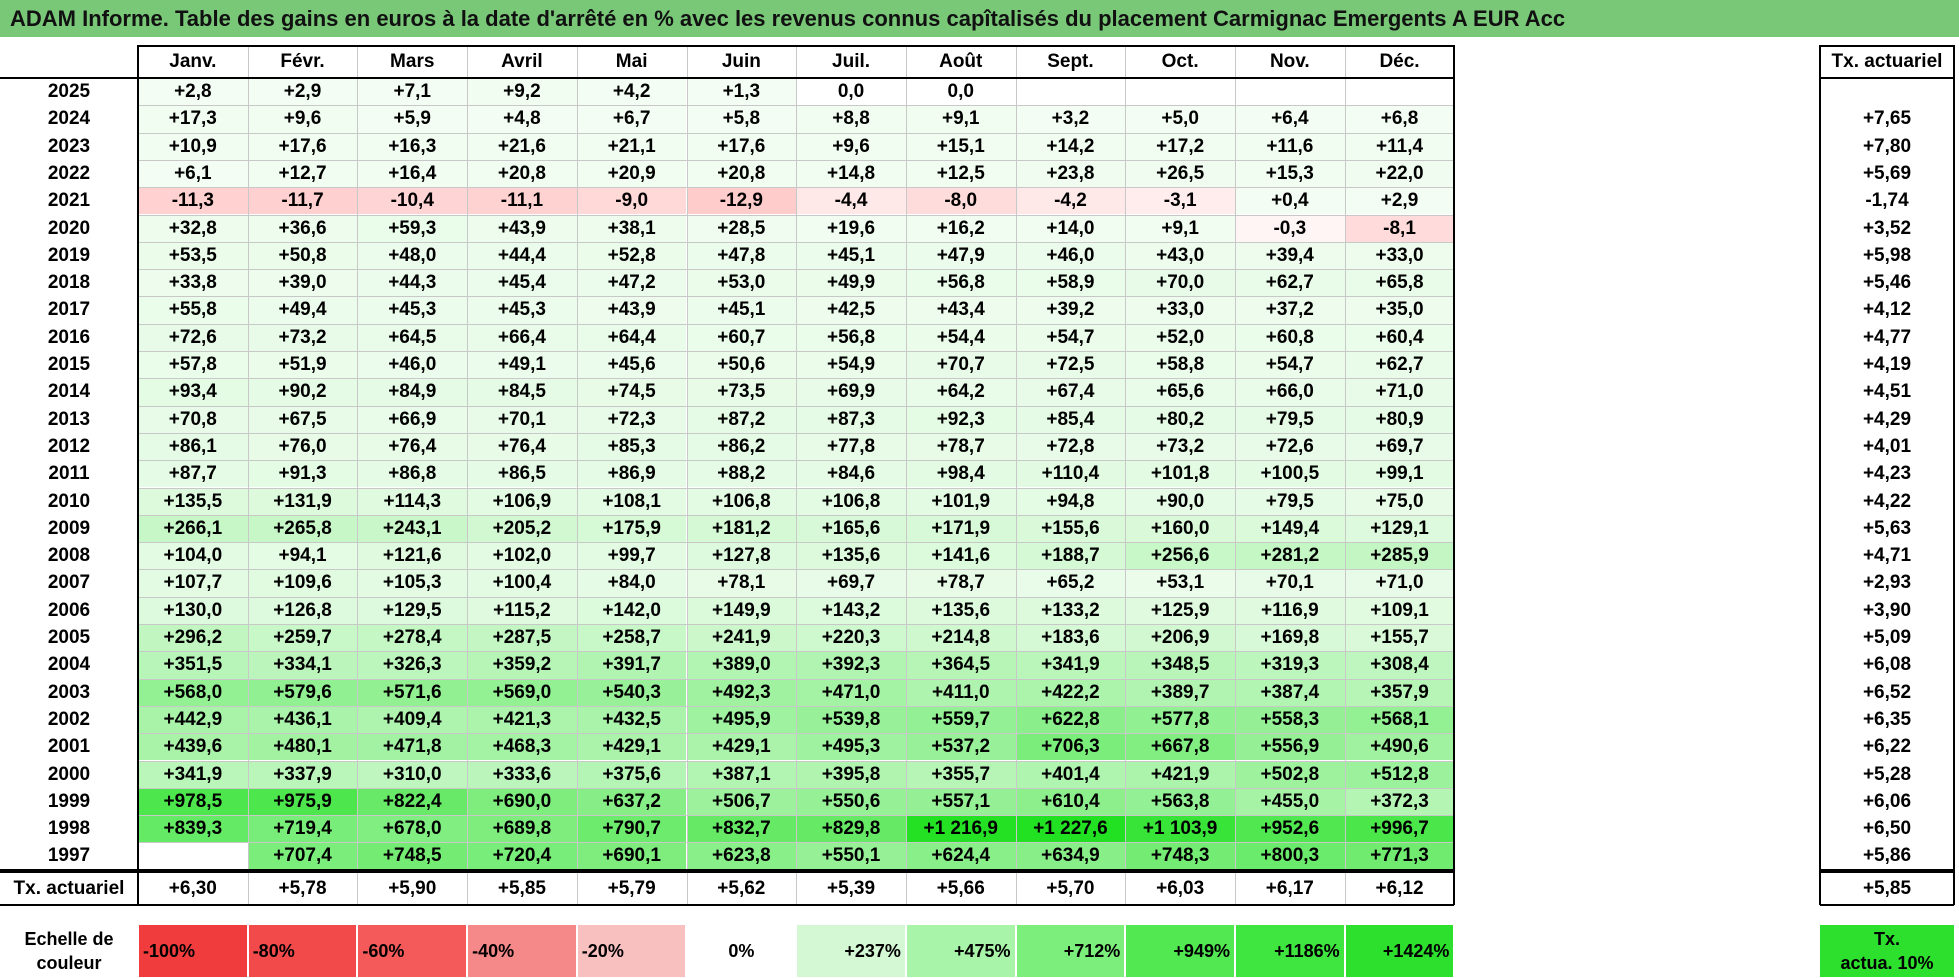 The width and height of the screenshot is (1959, 978). What do you see at coordinates (302, 501) in the screenshot?
I see `value-cell: +131,9` at bounding box center [302, 501].